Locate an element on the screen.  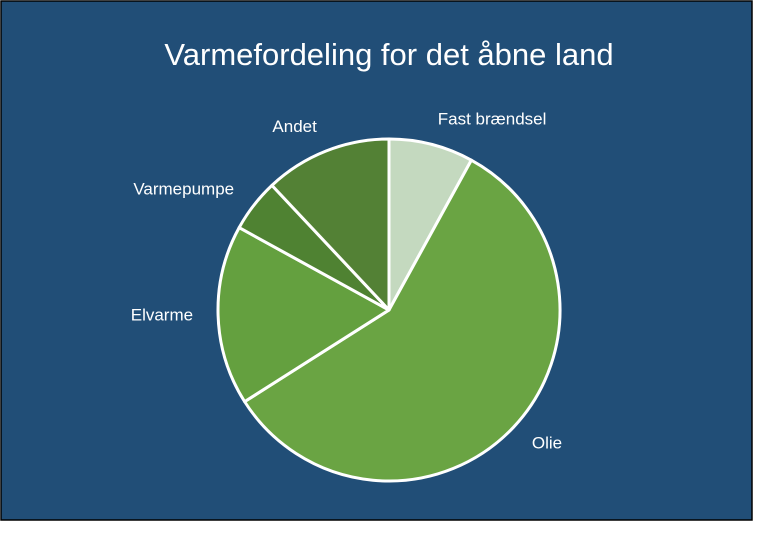
slice-label: Varmepumpe is located at coordinates (183, 188).